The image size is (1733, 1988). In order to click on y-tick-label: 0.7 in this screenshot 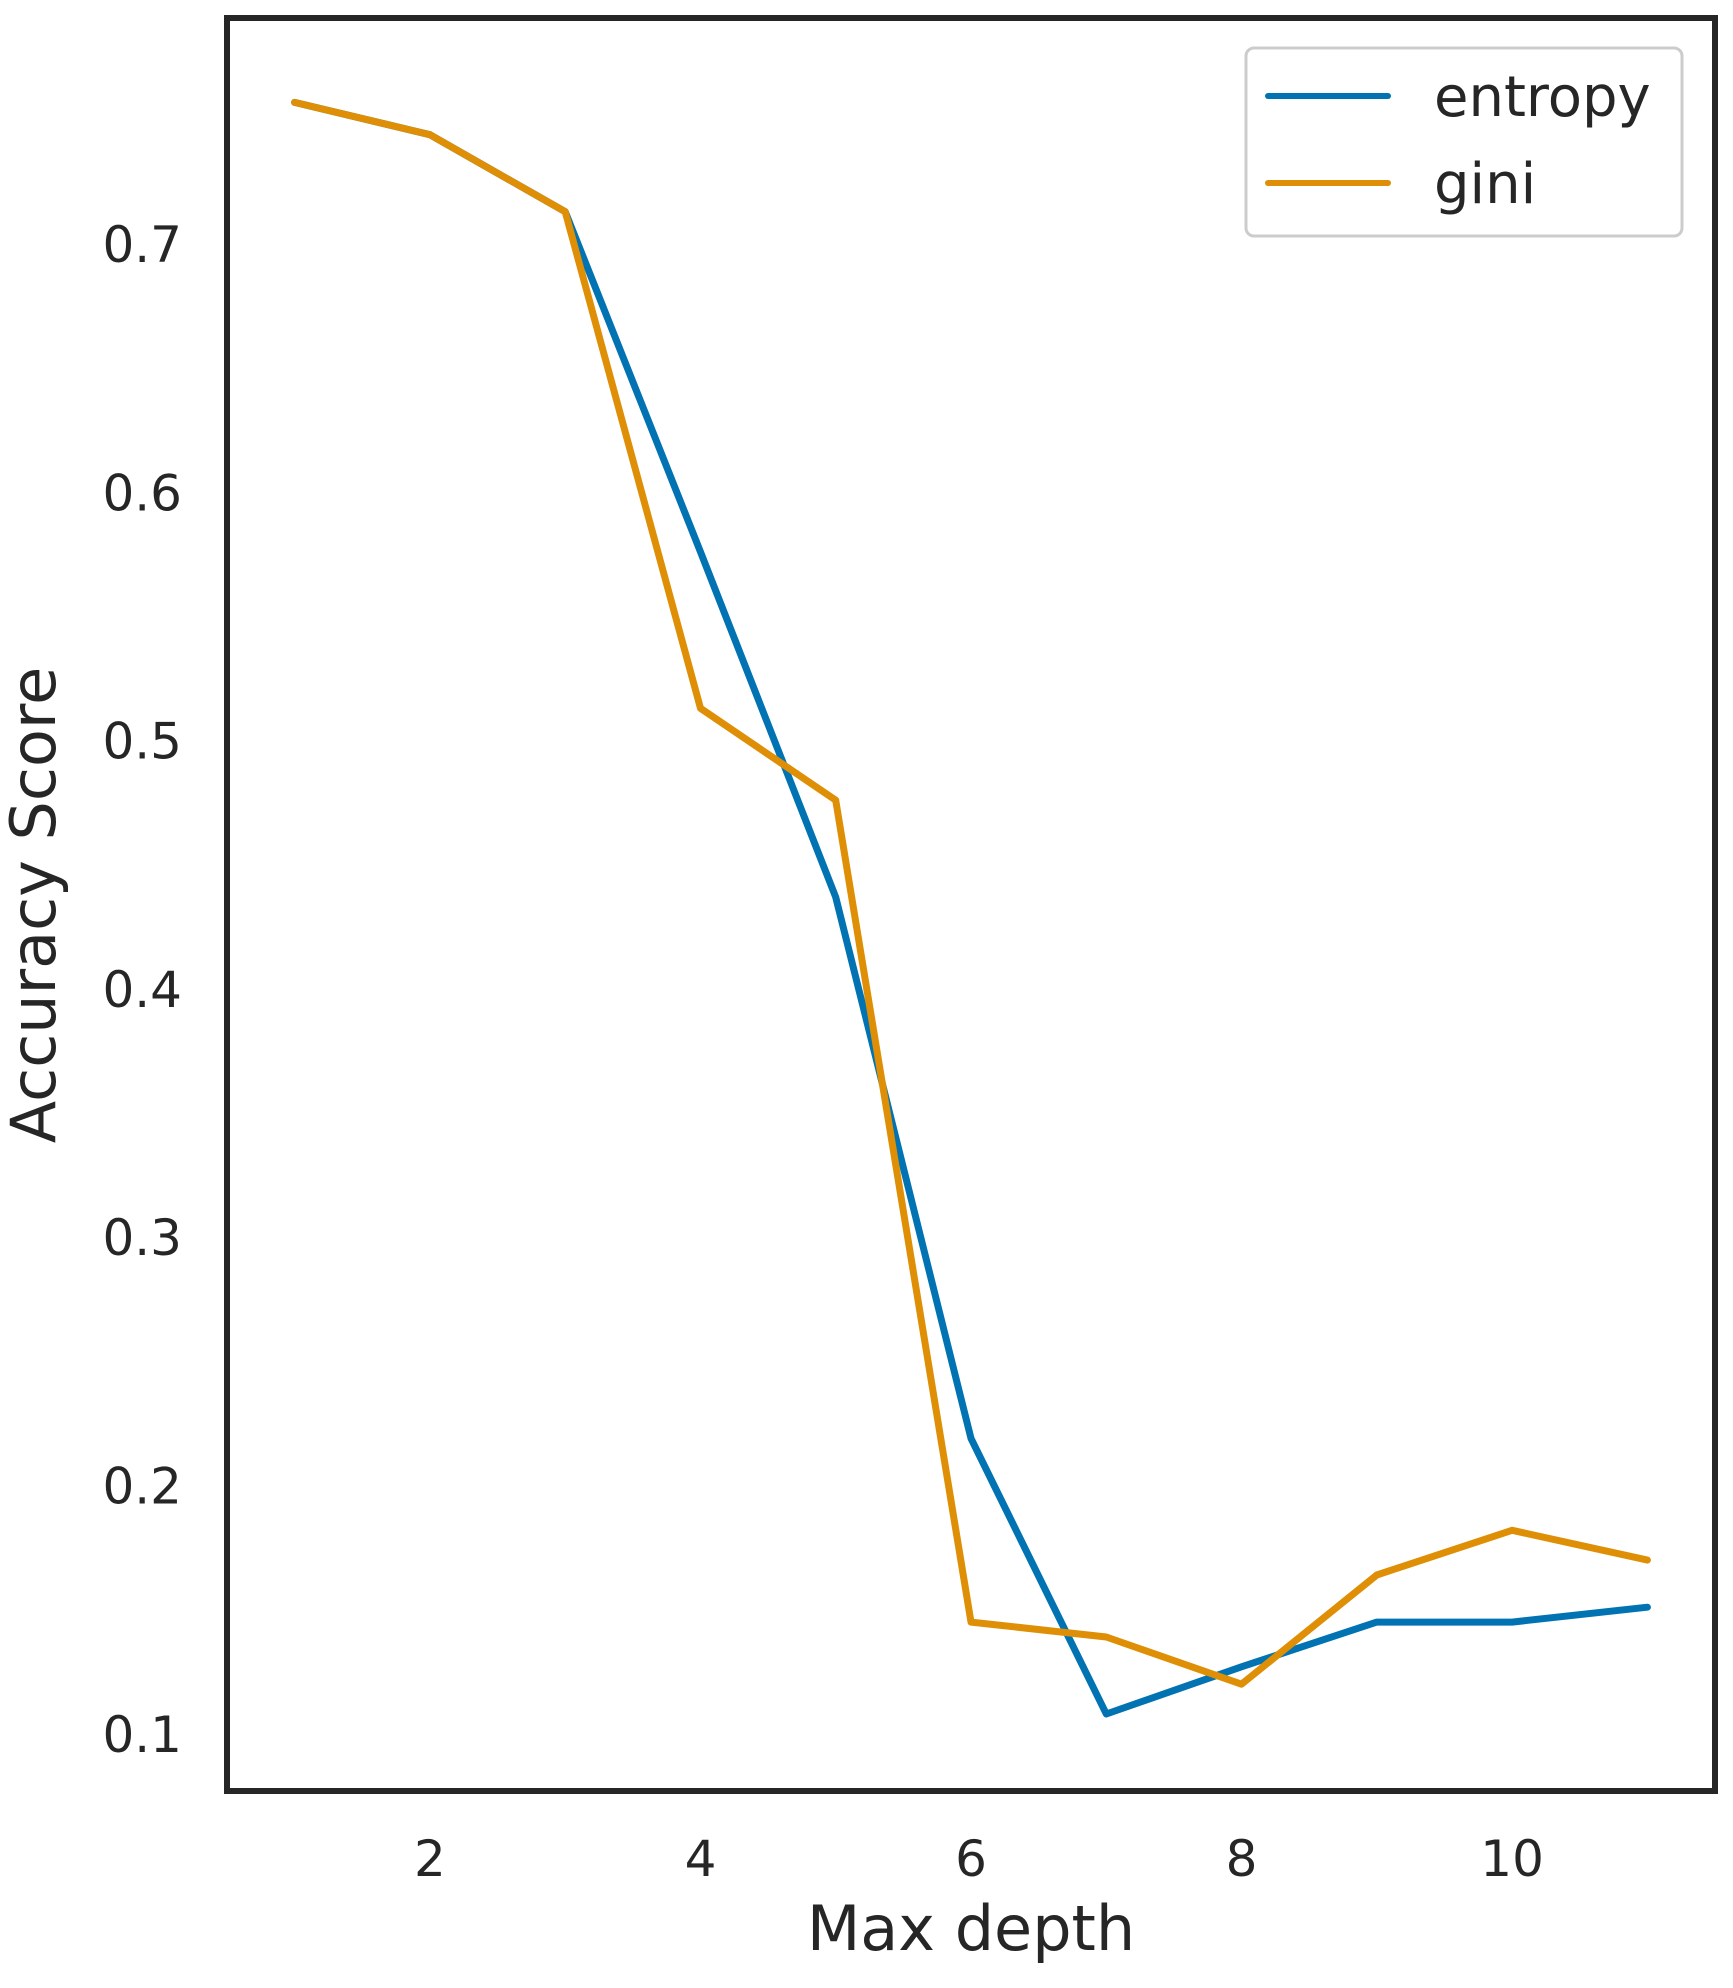, I will do `click(142, 245)`.